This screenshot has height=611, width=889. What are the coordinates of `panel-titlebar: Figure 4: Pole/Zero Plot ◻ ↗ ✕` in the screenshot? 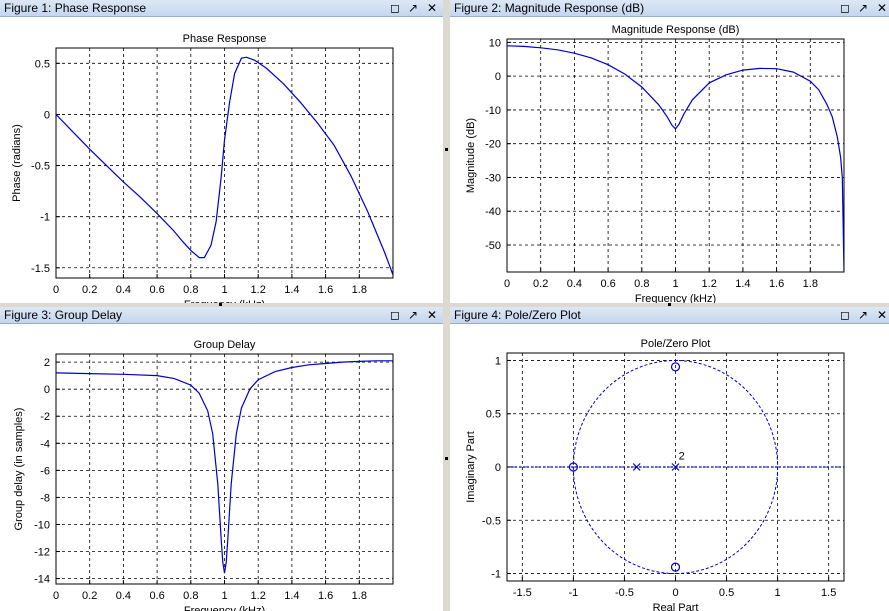 It's located at (669, 315).